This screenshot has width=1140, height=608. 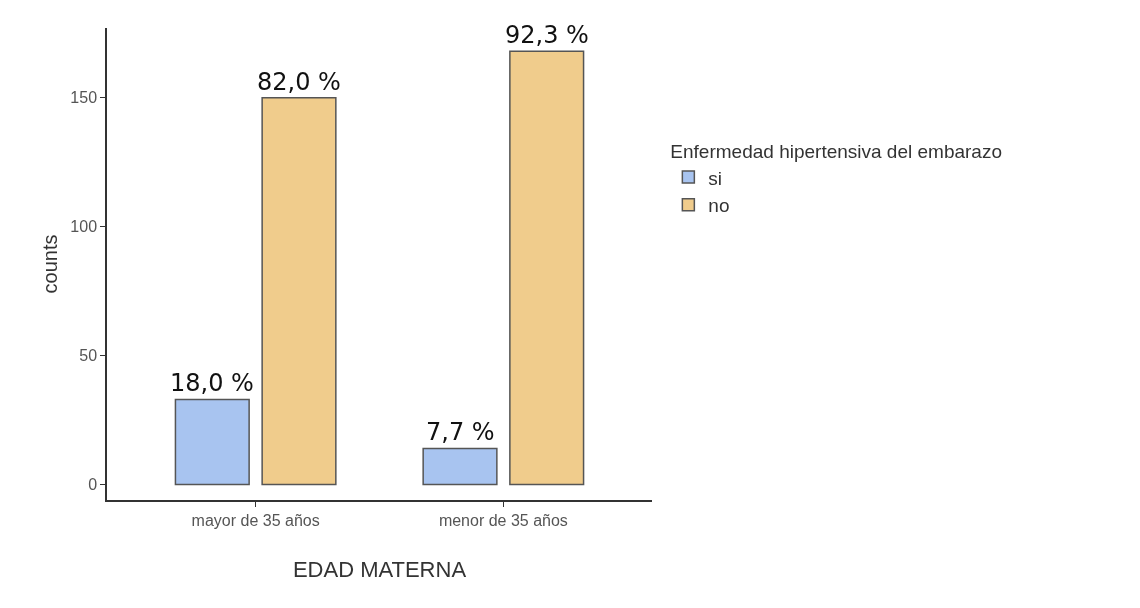 I want to click on legend-label: no, so click(x=719, y=206).